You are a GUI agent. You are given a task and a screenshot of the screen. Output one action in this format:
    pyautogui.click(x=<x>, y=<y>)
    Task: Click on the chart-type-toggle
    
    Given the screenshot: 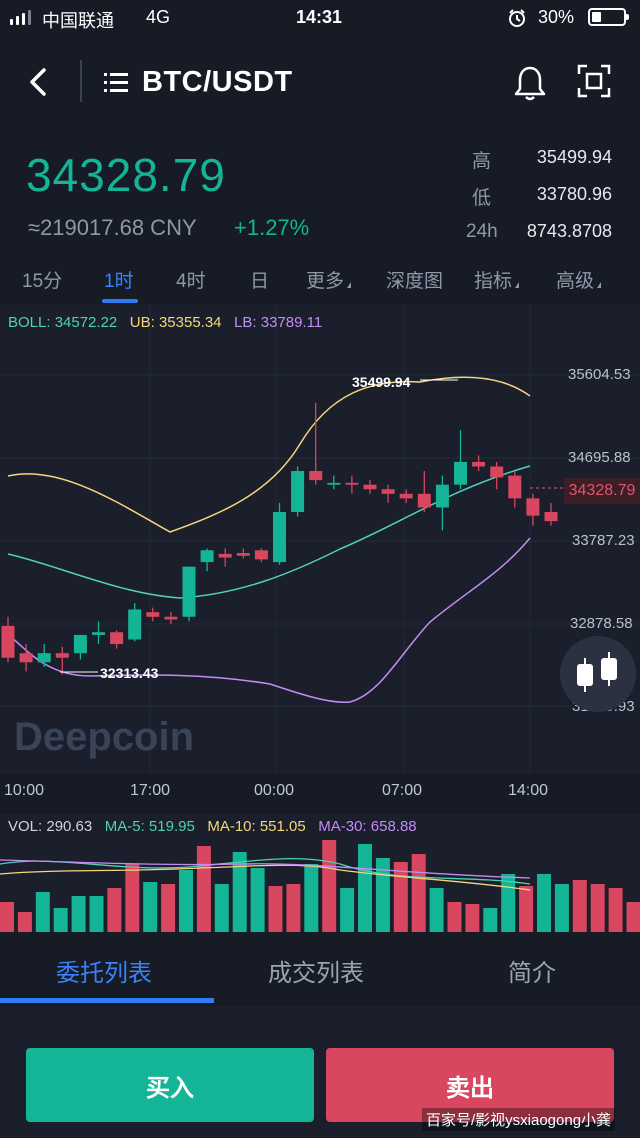 What is the action you would take?
    pyautogui.click(x=598, y=674)
    